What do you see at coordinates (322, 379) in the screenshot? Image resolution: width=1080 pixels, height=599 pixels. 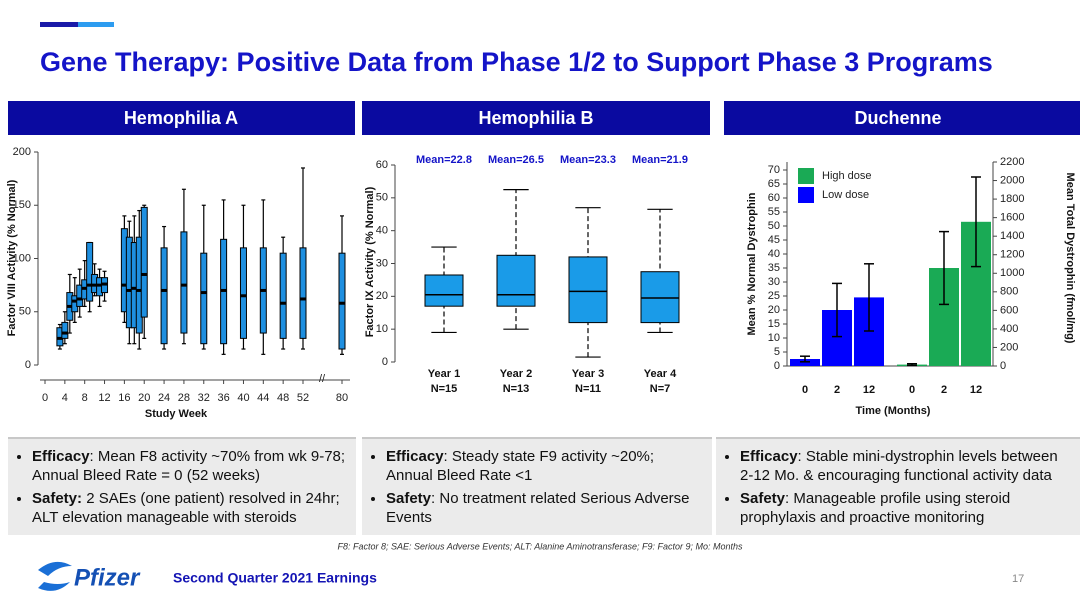 I see `axis-break: //` at bounding box center [322, 379].